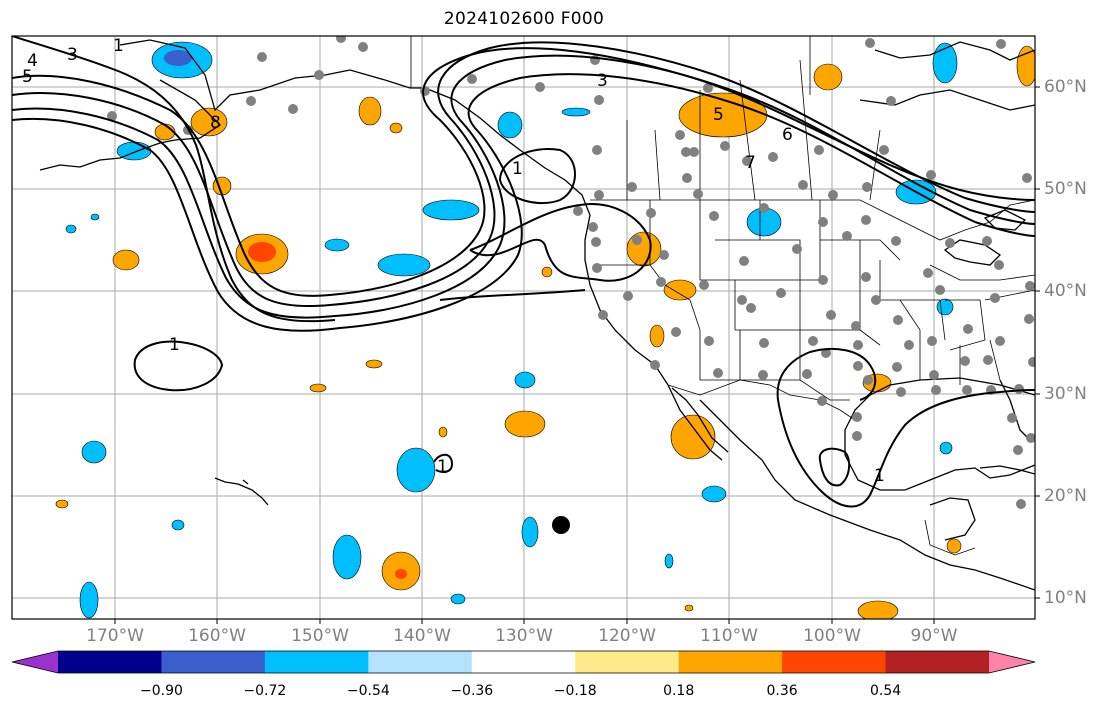 This screenshot has width=1105, height=712. I want to click on colorbar-tick-label: 0.36, so click(782, 691).